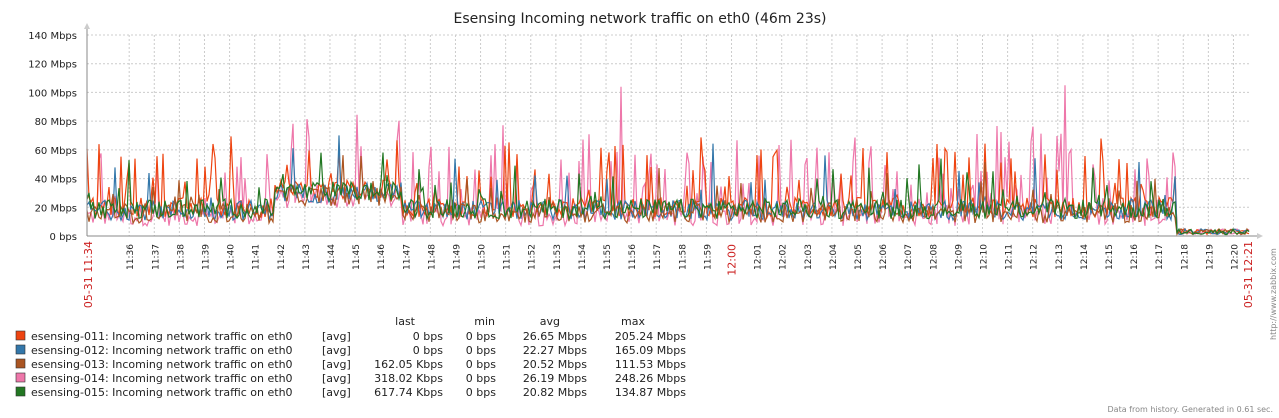  Describe the element at coordinates (683, 257) in the screenshot. I see `x-tick-label: 11:58` at that location.